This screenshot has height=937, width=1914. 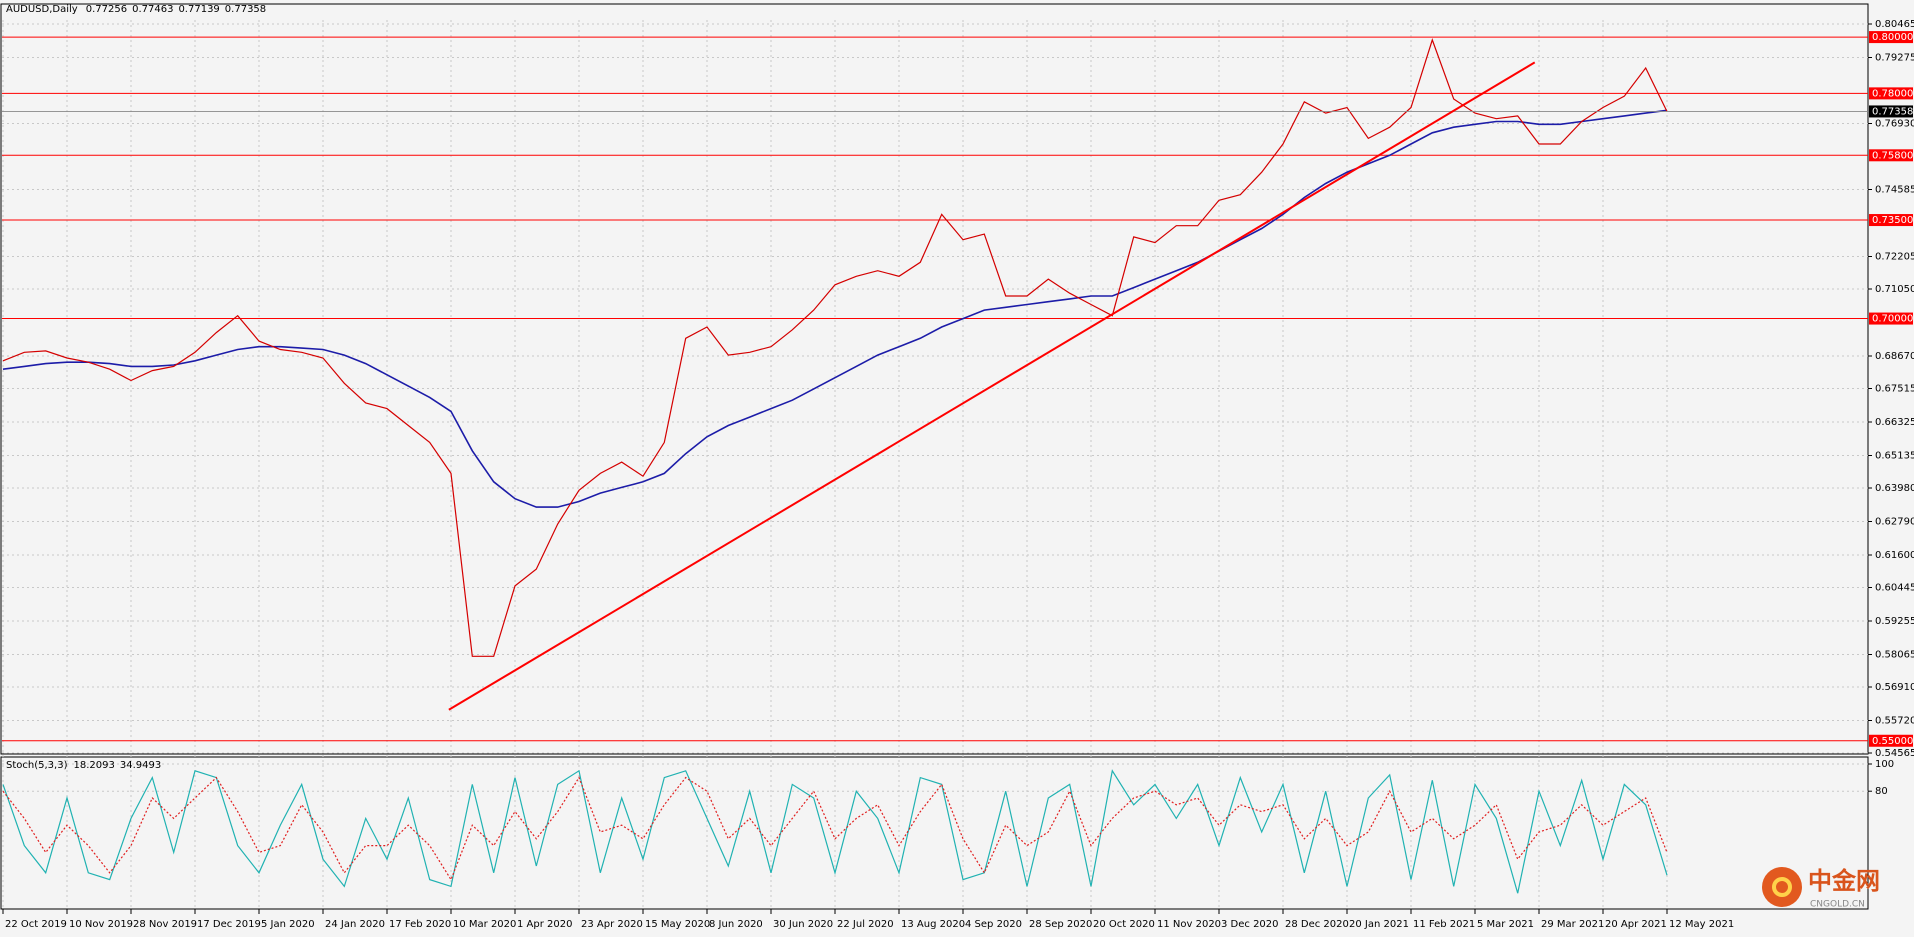 I want to click on x-tick-label: 5 Jan 2020, so click(x=288, y=924).